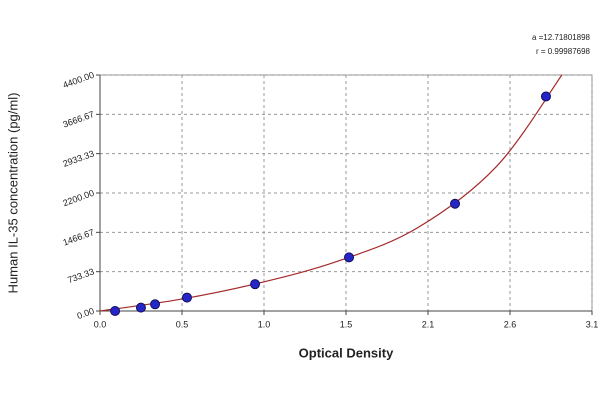 The width and height of the screenshot is (600, 400). I want to click on y-tick-label: 3666.67, so click(78, 119).